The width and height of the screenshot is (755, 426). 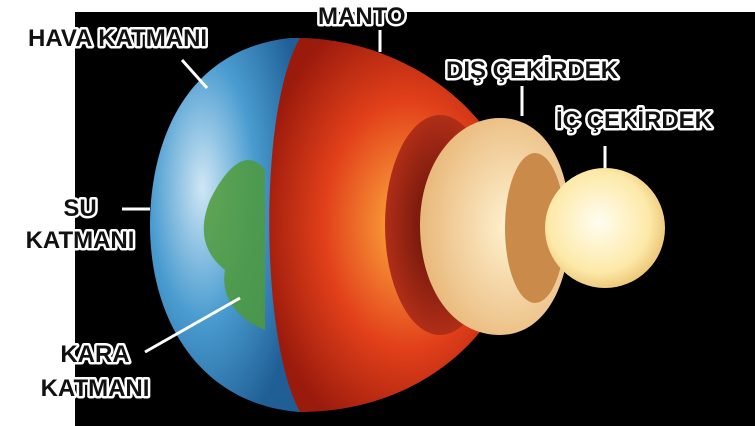 I want to click on label: MANTO, so click(x=362, y=16).